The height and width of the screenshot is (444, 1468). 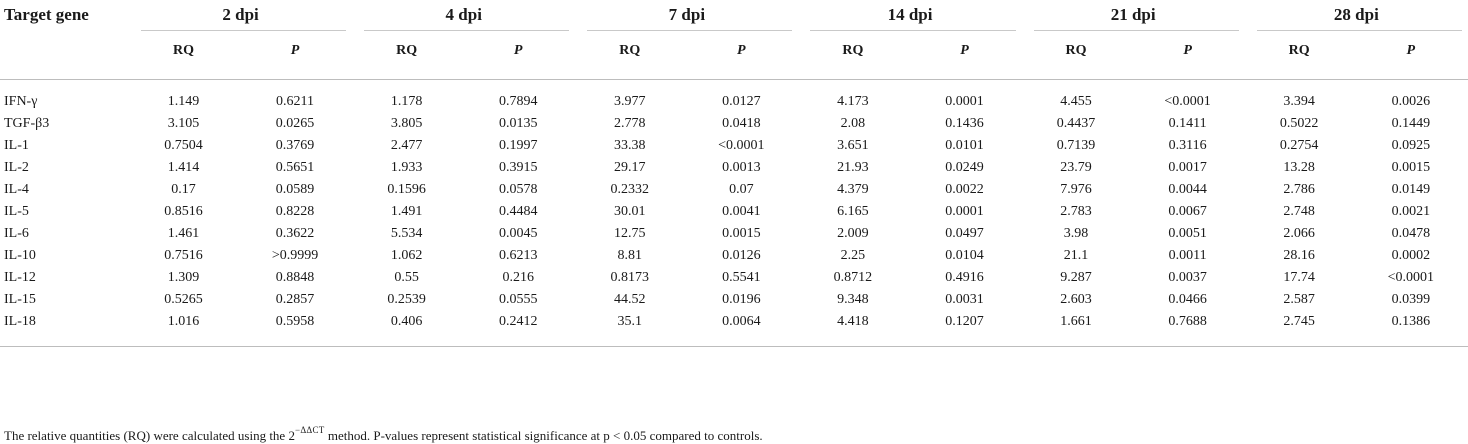 What do you see at coordinates (406, 299) in the screenshot?
I see `rq-value-cell: 0.2539` at bounding box center [406, 299].